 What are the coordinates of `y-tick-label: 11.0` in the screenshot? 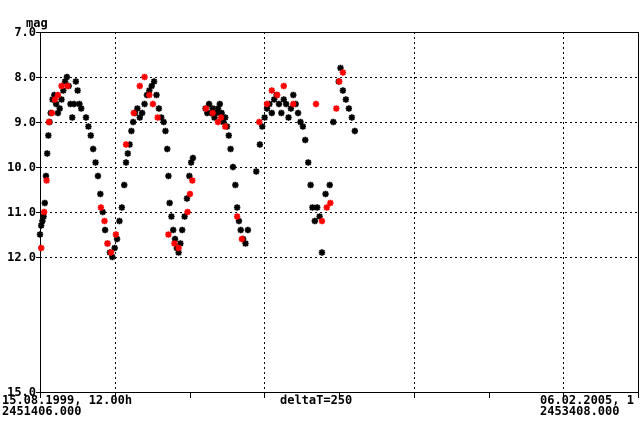 It's located at (21, 212).